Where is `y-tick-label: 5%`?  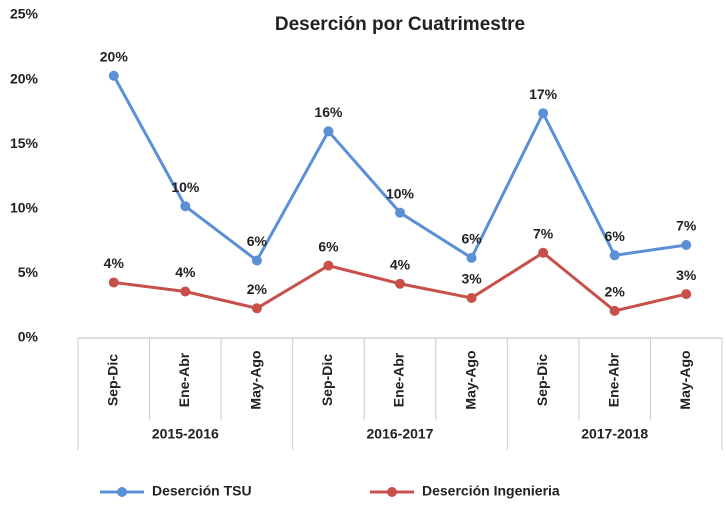 y-tick-label: 5% is located at coordinates (28, 272).